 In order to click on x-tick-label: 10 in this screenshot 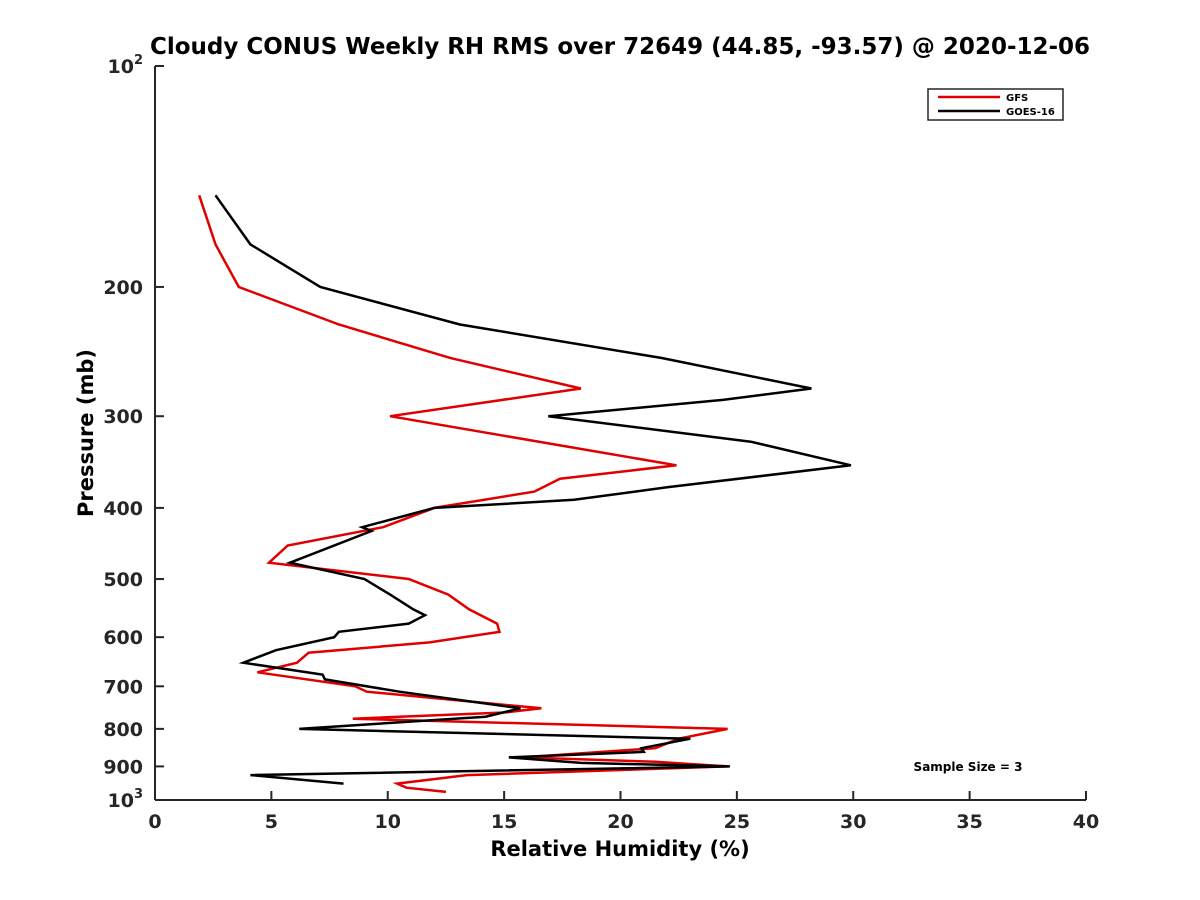, I will do `click(388, 822)`.